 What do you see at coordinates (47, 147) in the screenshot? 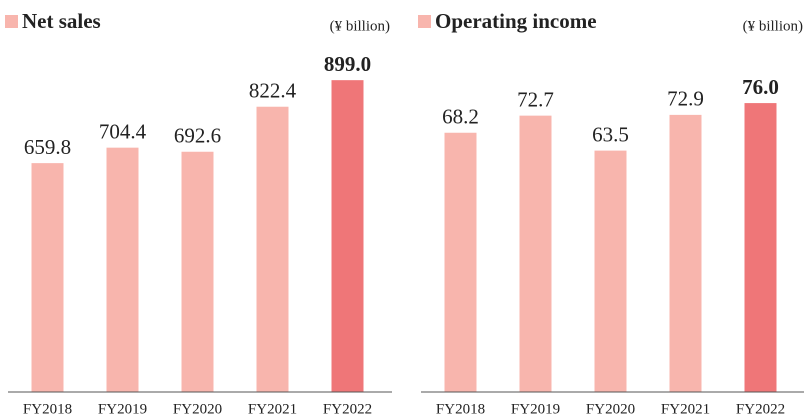
I see `value-label: 659.8` at bounding box center [47, 147].